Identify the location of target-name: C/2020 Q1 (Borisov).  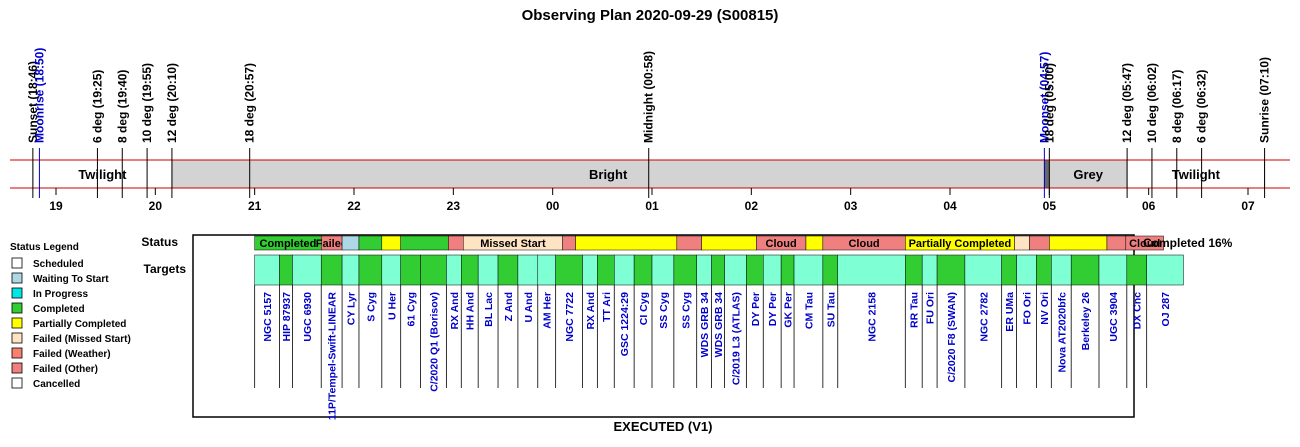
(434, 342).